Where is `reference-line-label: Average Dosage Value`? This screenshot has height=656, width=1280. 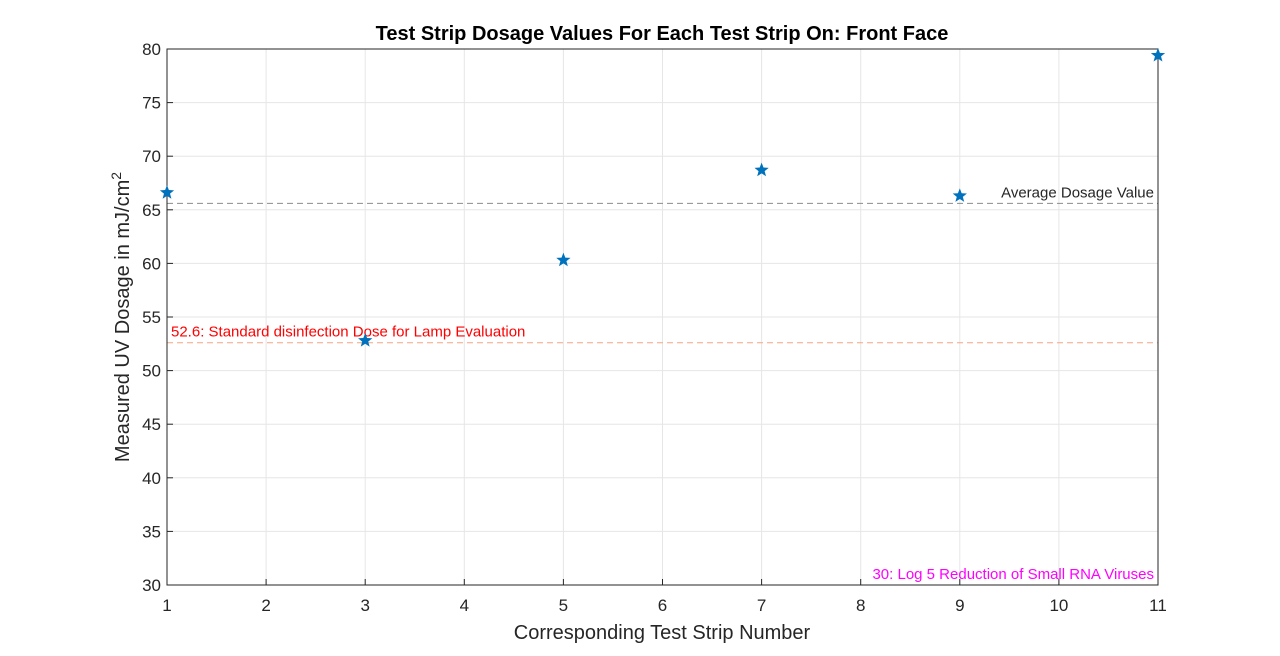
reference-line-label: Average Dosage Value is located at coordinates (1077, 192).